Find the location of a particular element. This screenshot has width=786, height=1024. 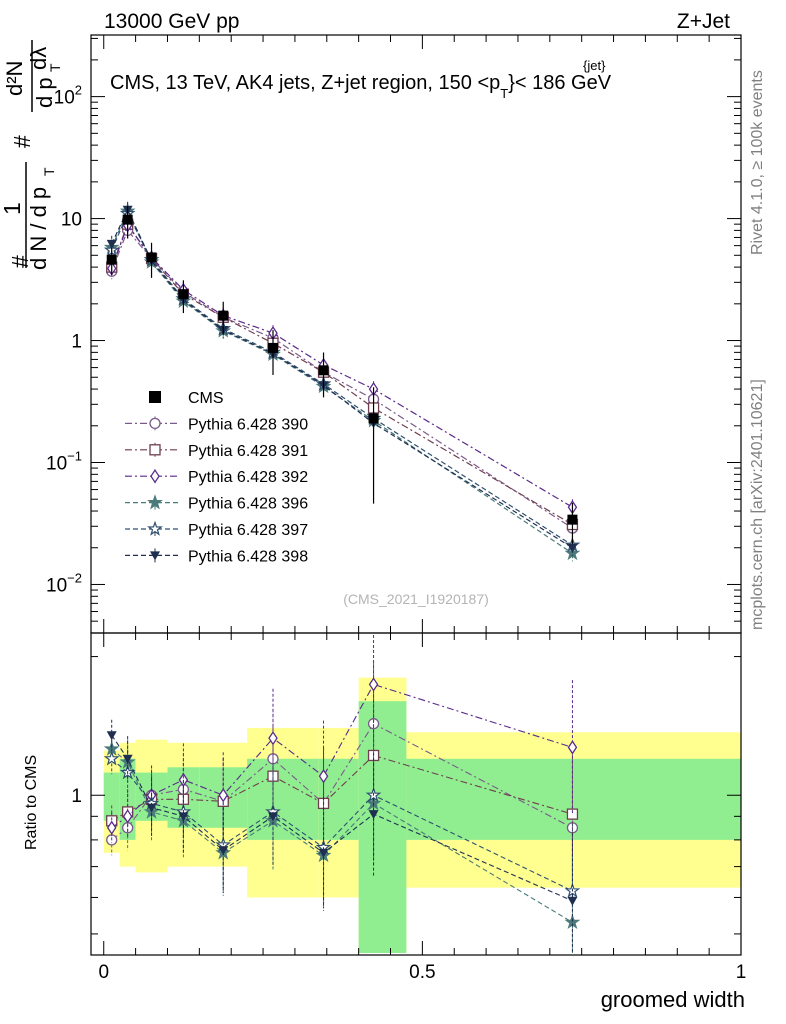

legend-label: Pythia 6.428 391 is located at coordinates (248, 451).